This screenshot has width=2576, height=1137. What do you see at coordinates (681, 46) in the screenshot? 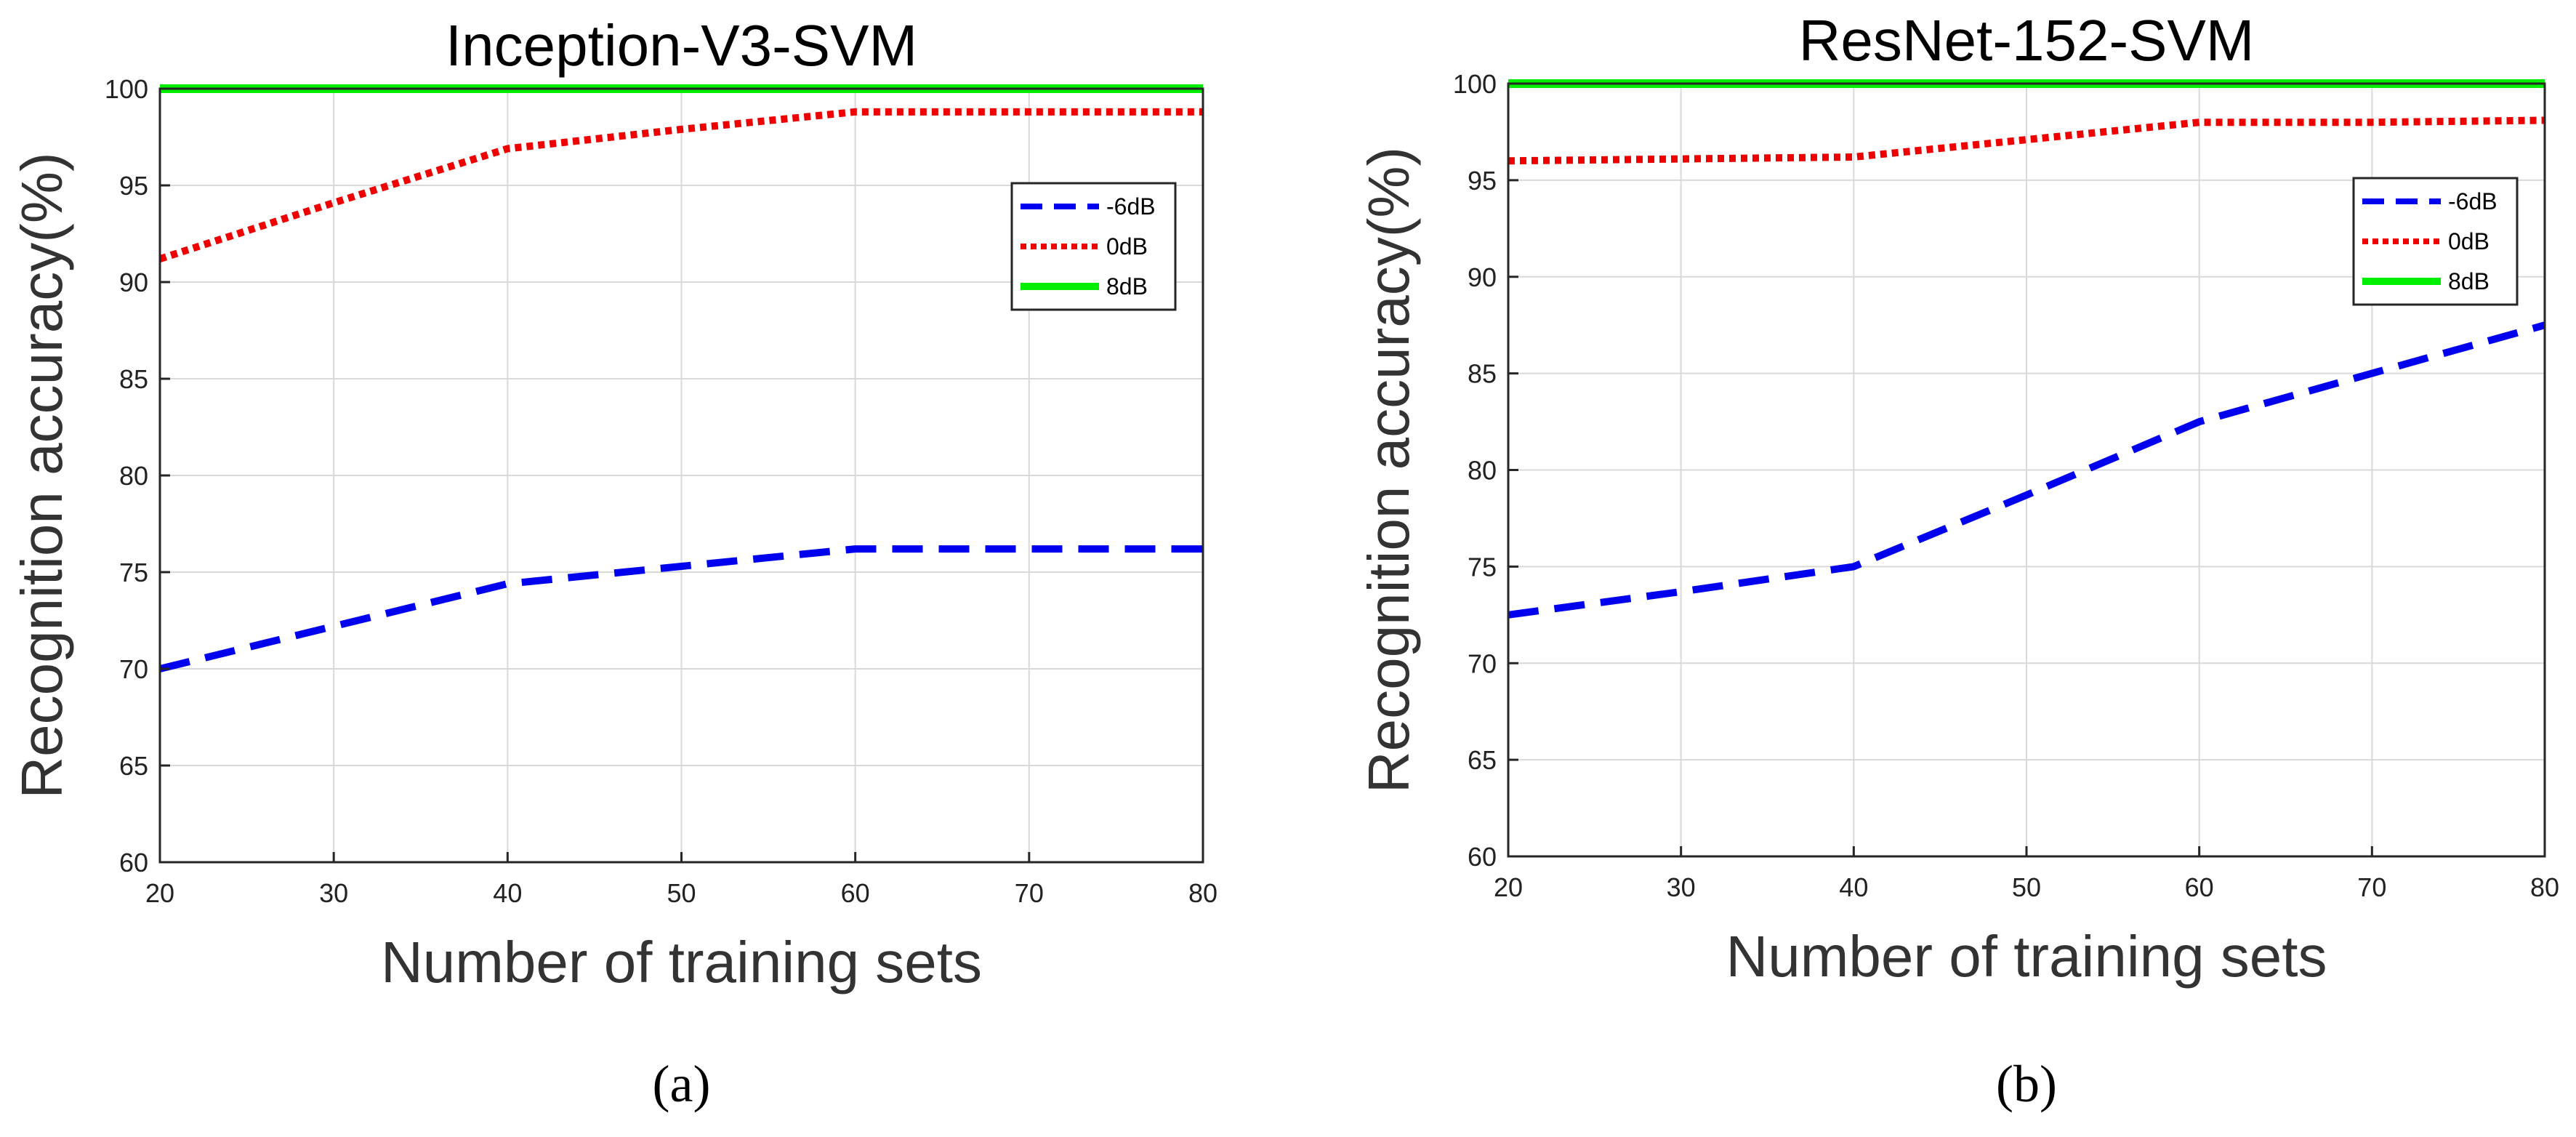
I see `chart-title: Inception-V3-SVM` at bounding box center [681, 46].